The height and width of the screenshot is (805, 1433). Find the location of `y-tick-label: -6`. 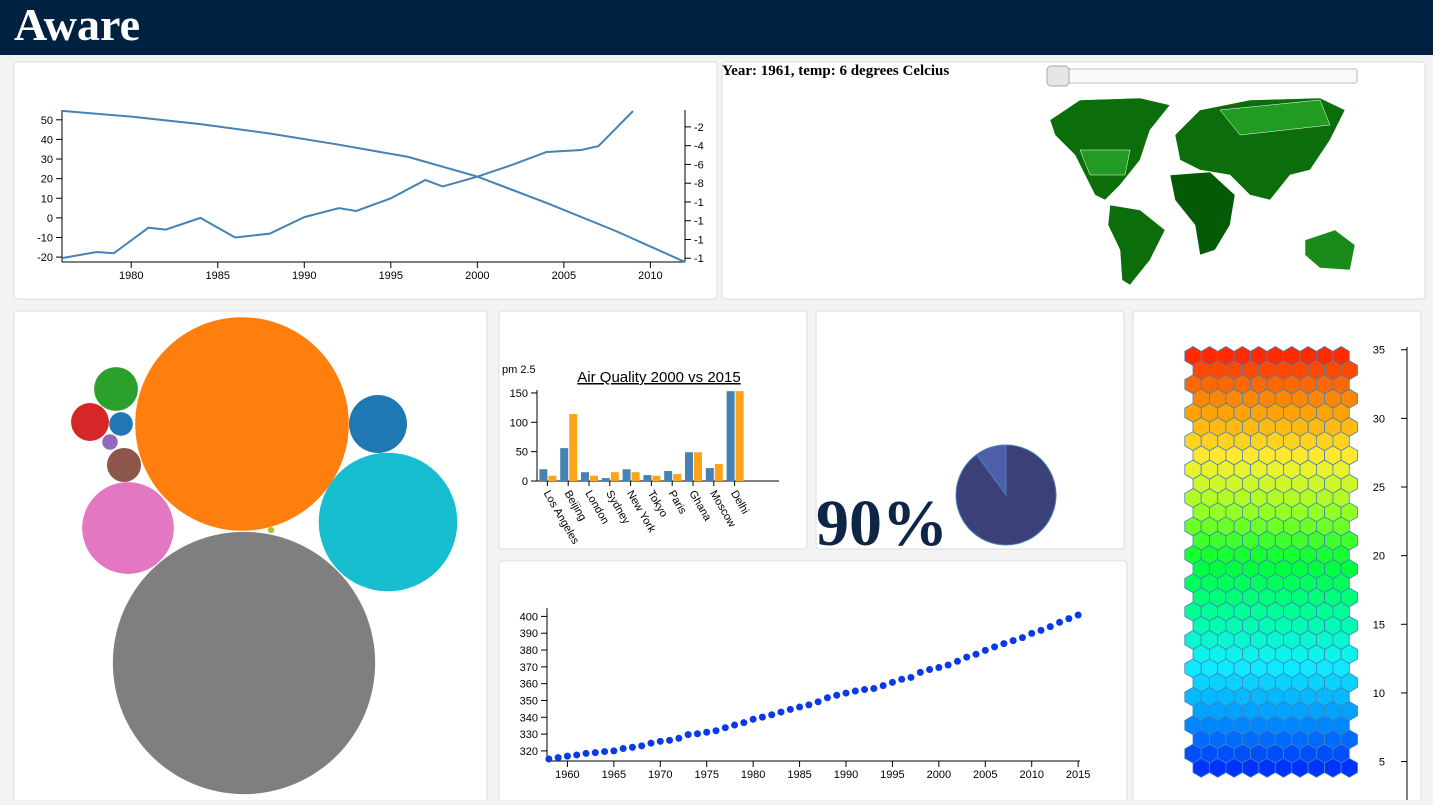

y-tick-label: -6 is located at coordinates (699, 165).